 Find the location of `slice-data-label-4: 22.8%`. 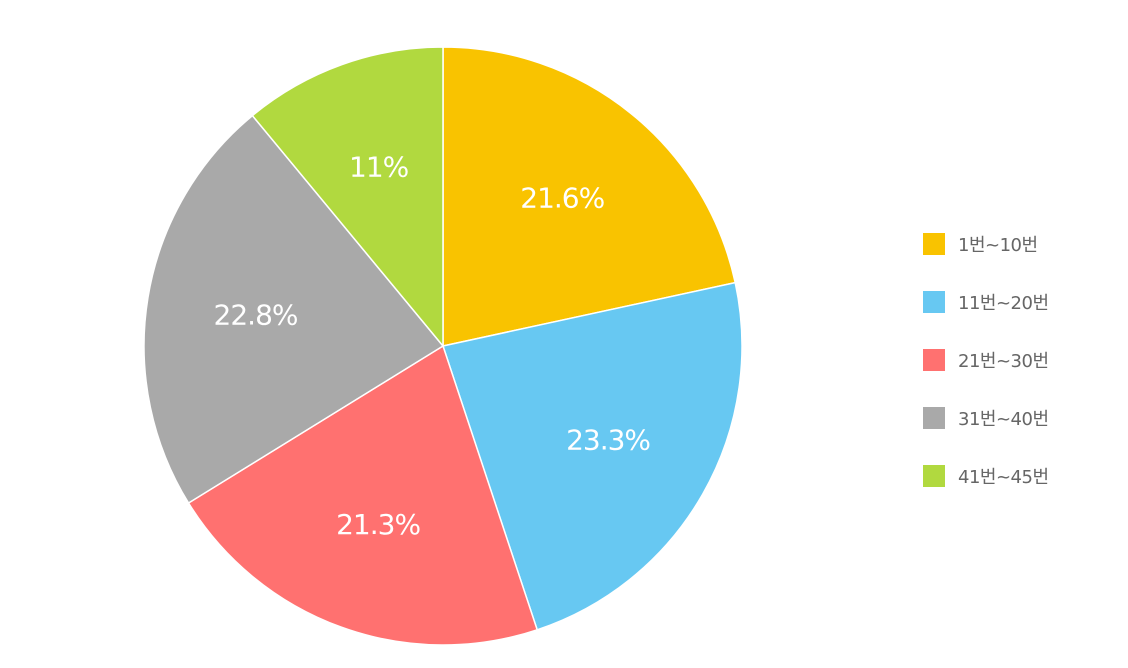

slice-data-label-4: 22.8% is located at coordinates (256, 315).